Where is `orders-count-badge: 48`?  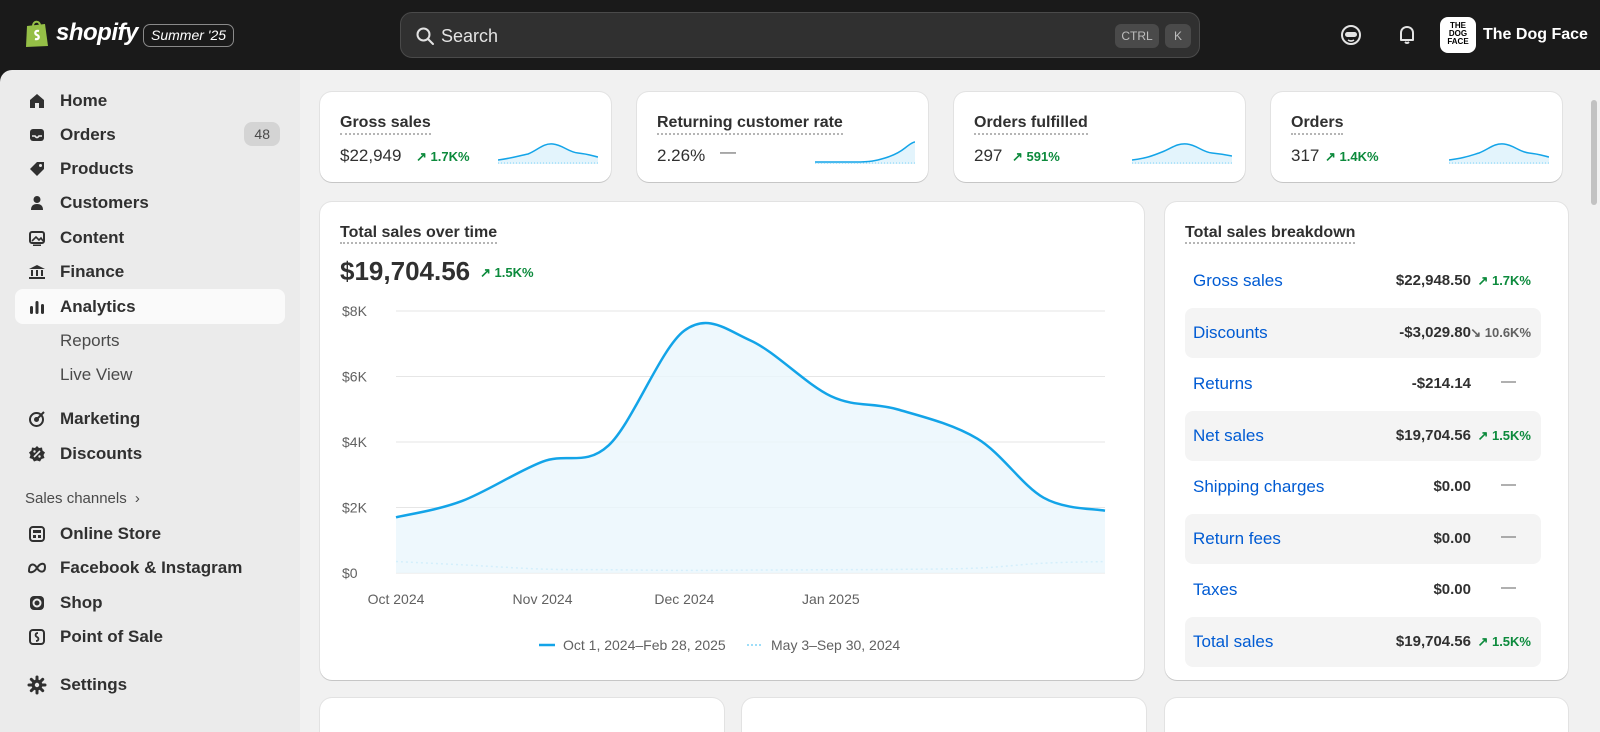
orders-count-badge: 48 is located at coordinates (262, 134).